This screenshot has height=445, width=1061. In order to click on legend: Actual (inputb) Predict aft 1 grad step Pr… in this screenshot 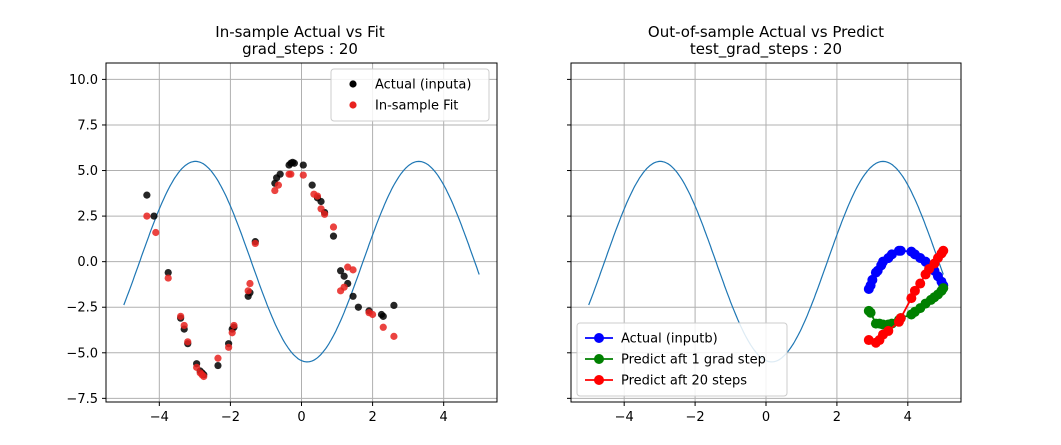, I will do `click(682, 359)`.